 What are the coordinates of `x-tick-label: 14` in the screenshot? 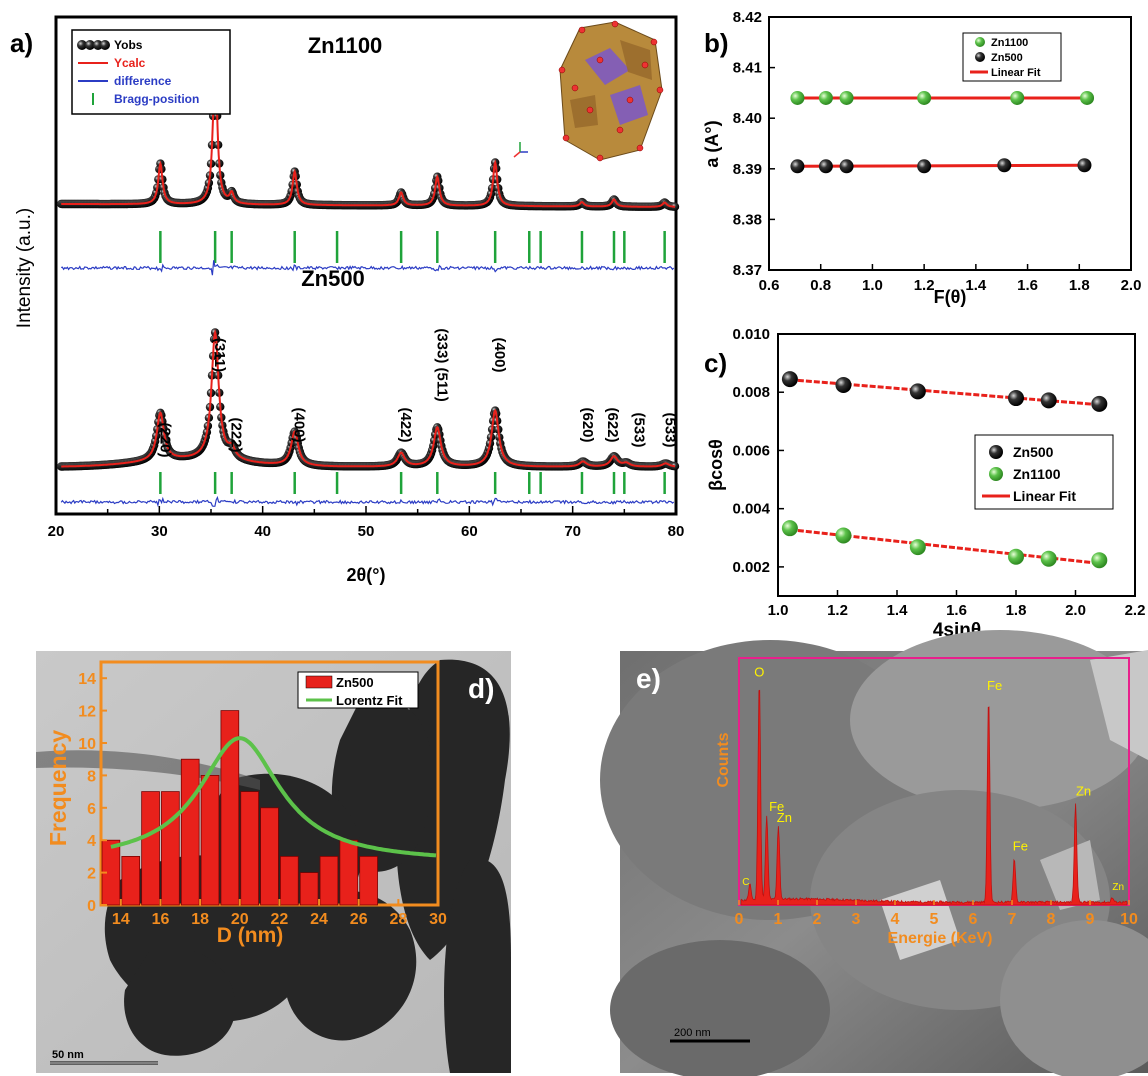 It's located at (121, 919).